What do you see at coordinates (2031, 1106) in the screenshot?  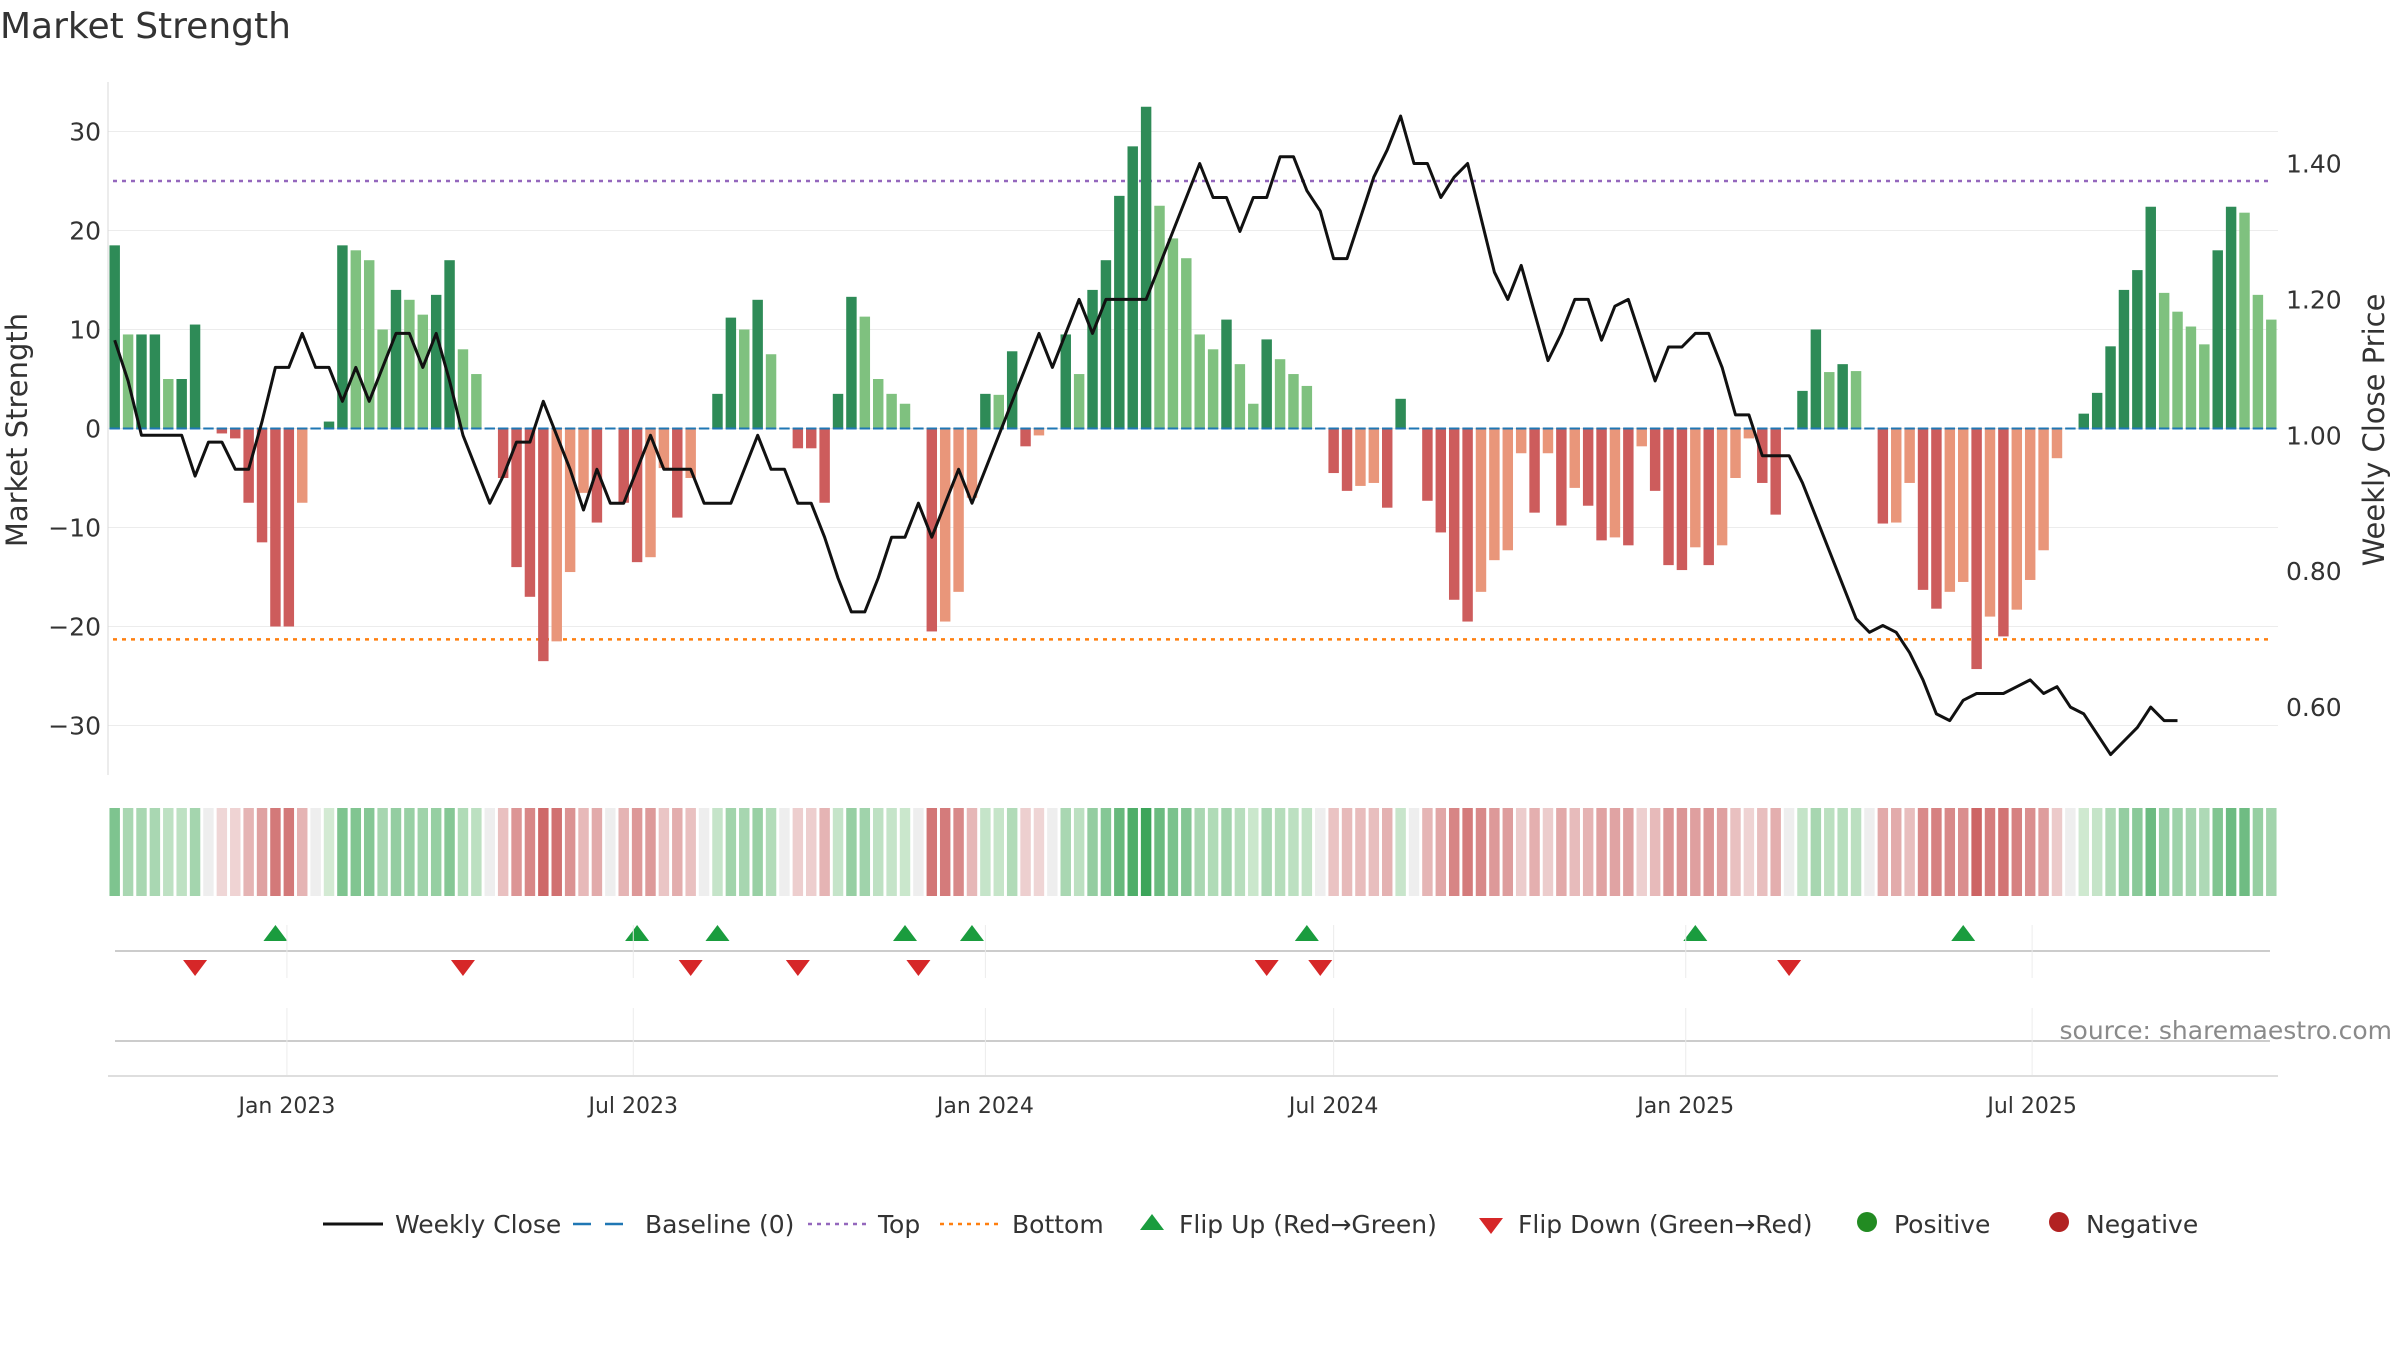 I see `x-tick-label: Jul 2025` at bounding box center [2031, 1106].